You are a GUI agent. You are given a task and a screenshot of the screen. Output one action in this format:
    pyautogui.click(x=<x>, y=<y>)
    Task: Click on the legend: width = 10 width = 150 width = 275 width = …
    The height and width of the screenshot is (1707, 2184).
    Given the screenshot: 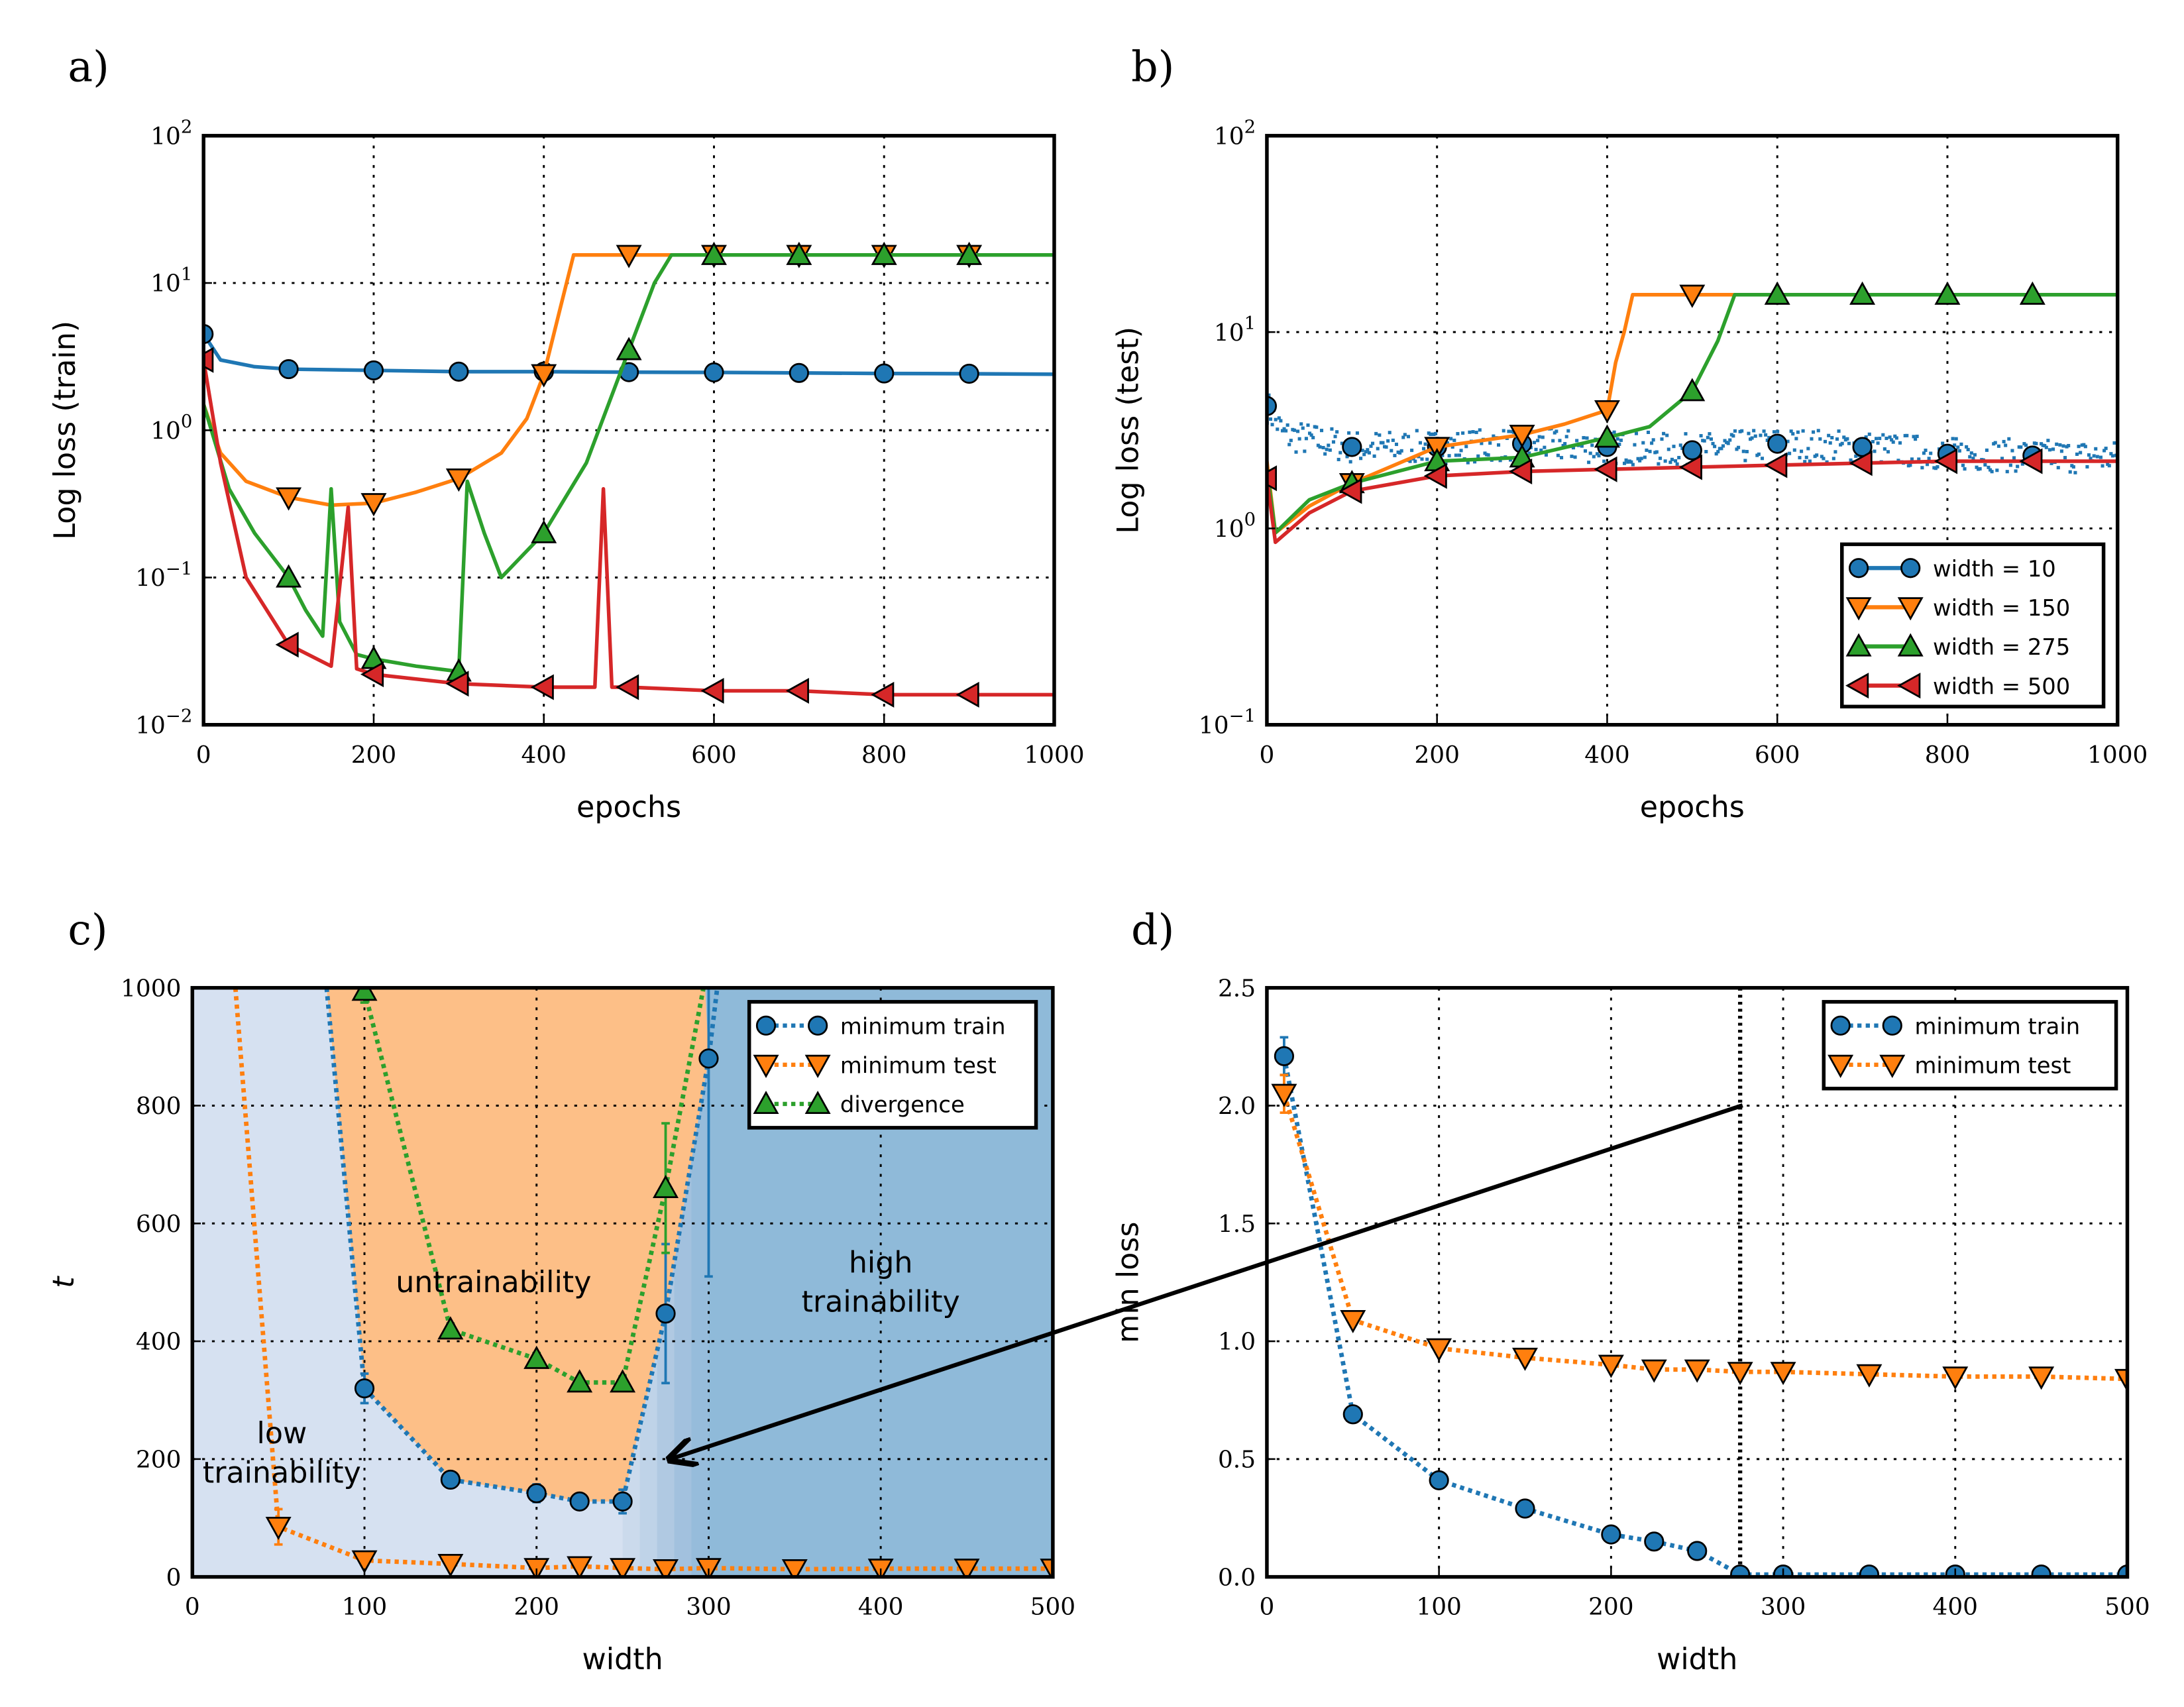 What is the action you would take?
    pyautogui.click(x=1973, y=625)
    